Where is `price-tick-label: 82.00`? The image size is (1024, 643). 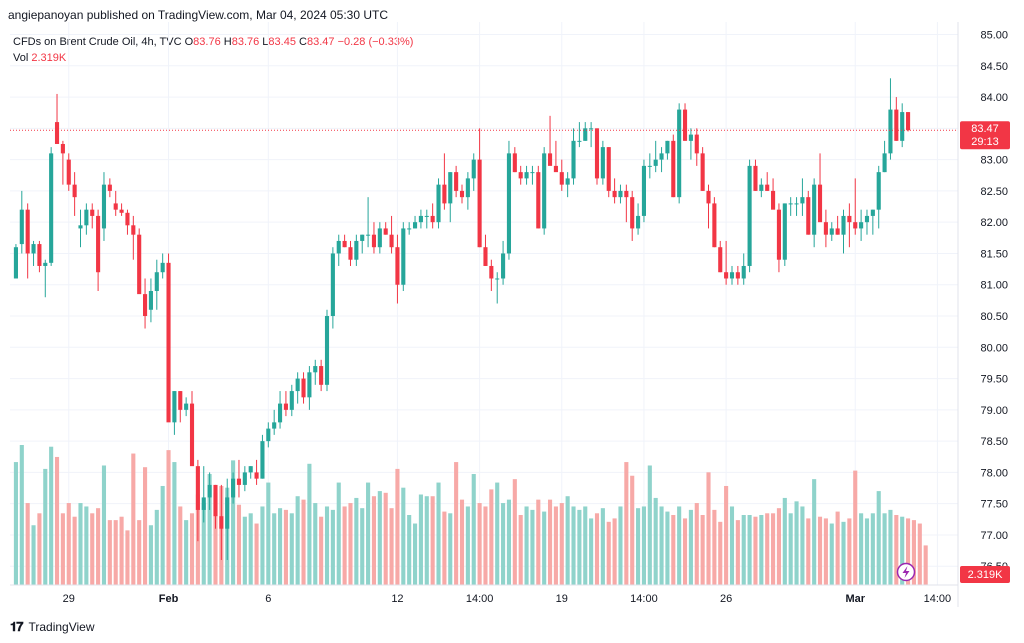 price-tick-label: 82.00 is located at coordinates (994, 223).